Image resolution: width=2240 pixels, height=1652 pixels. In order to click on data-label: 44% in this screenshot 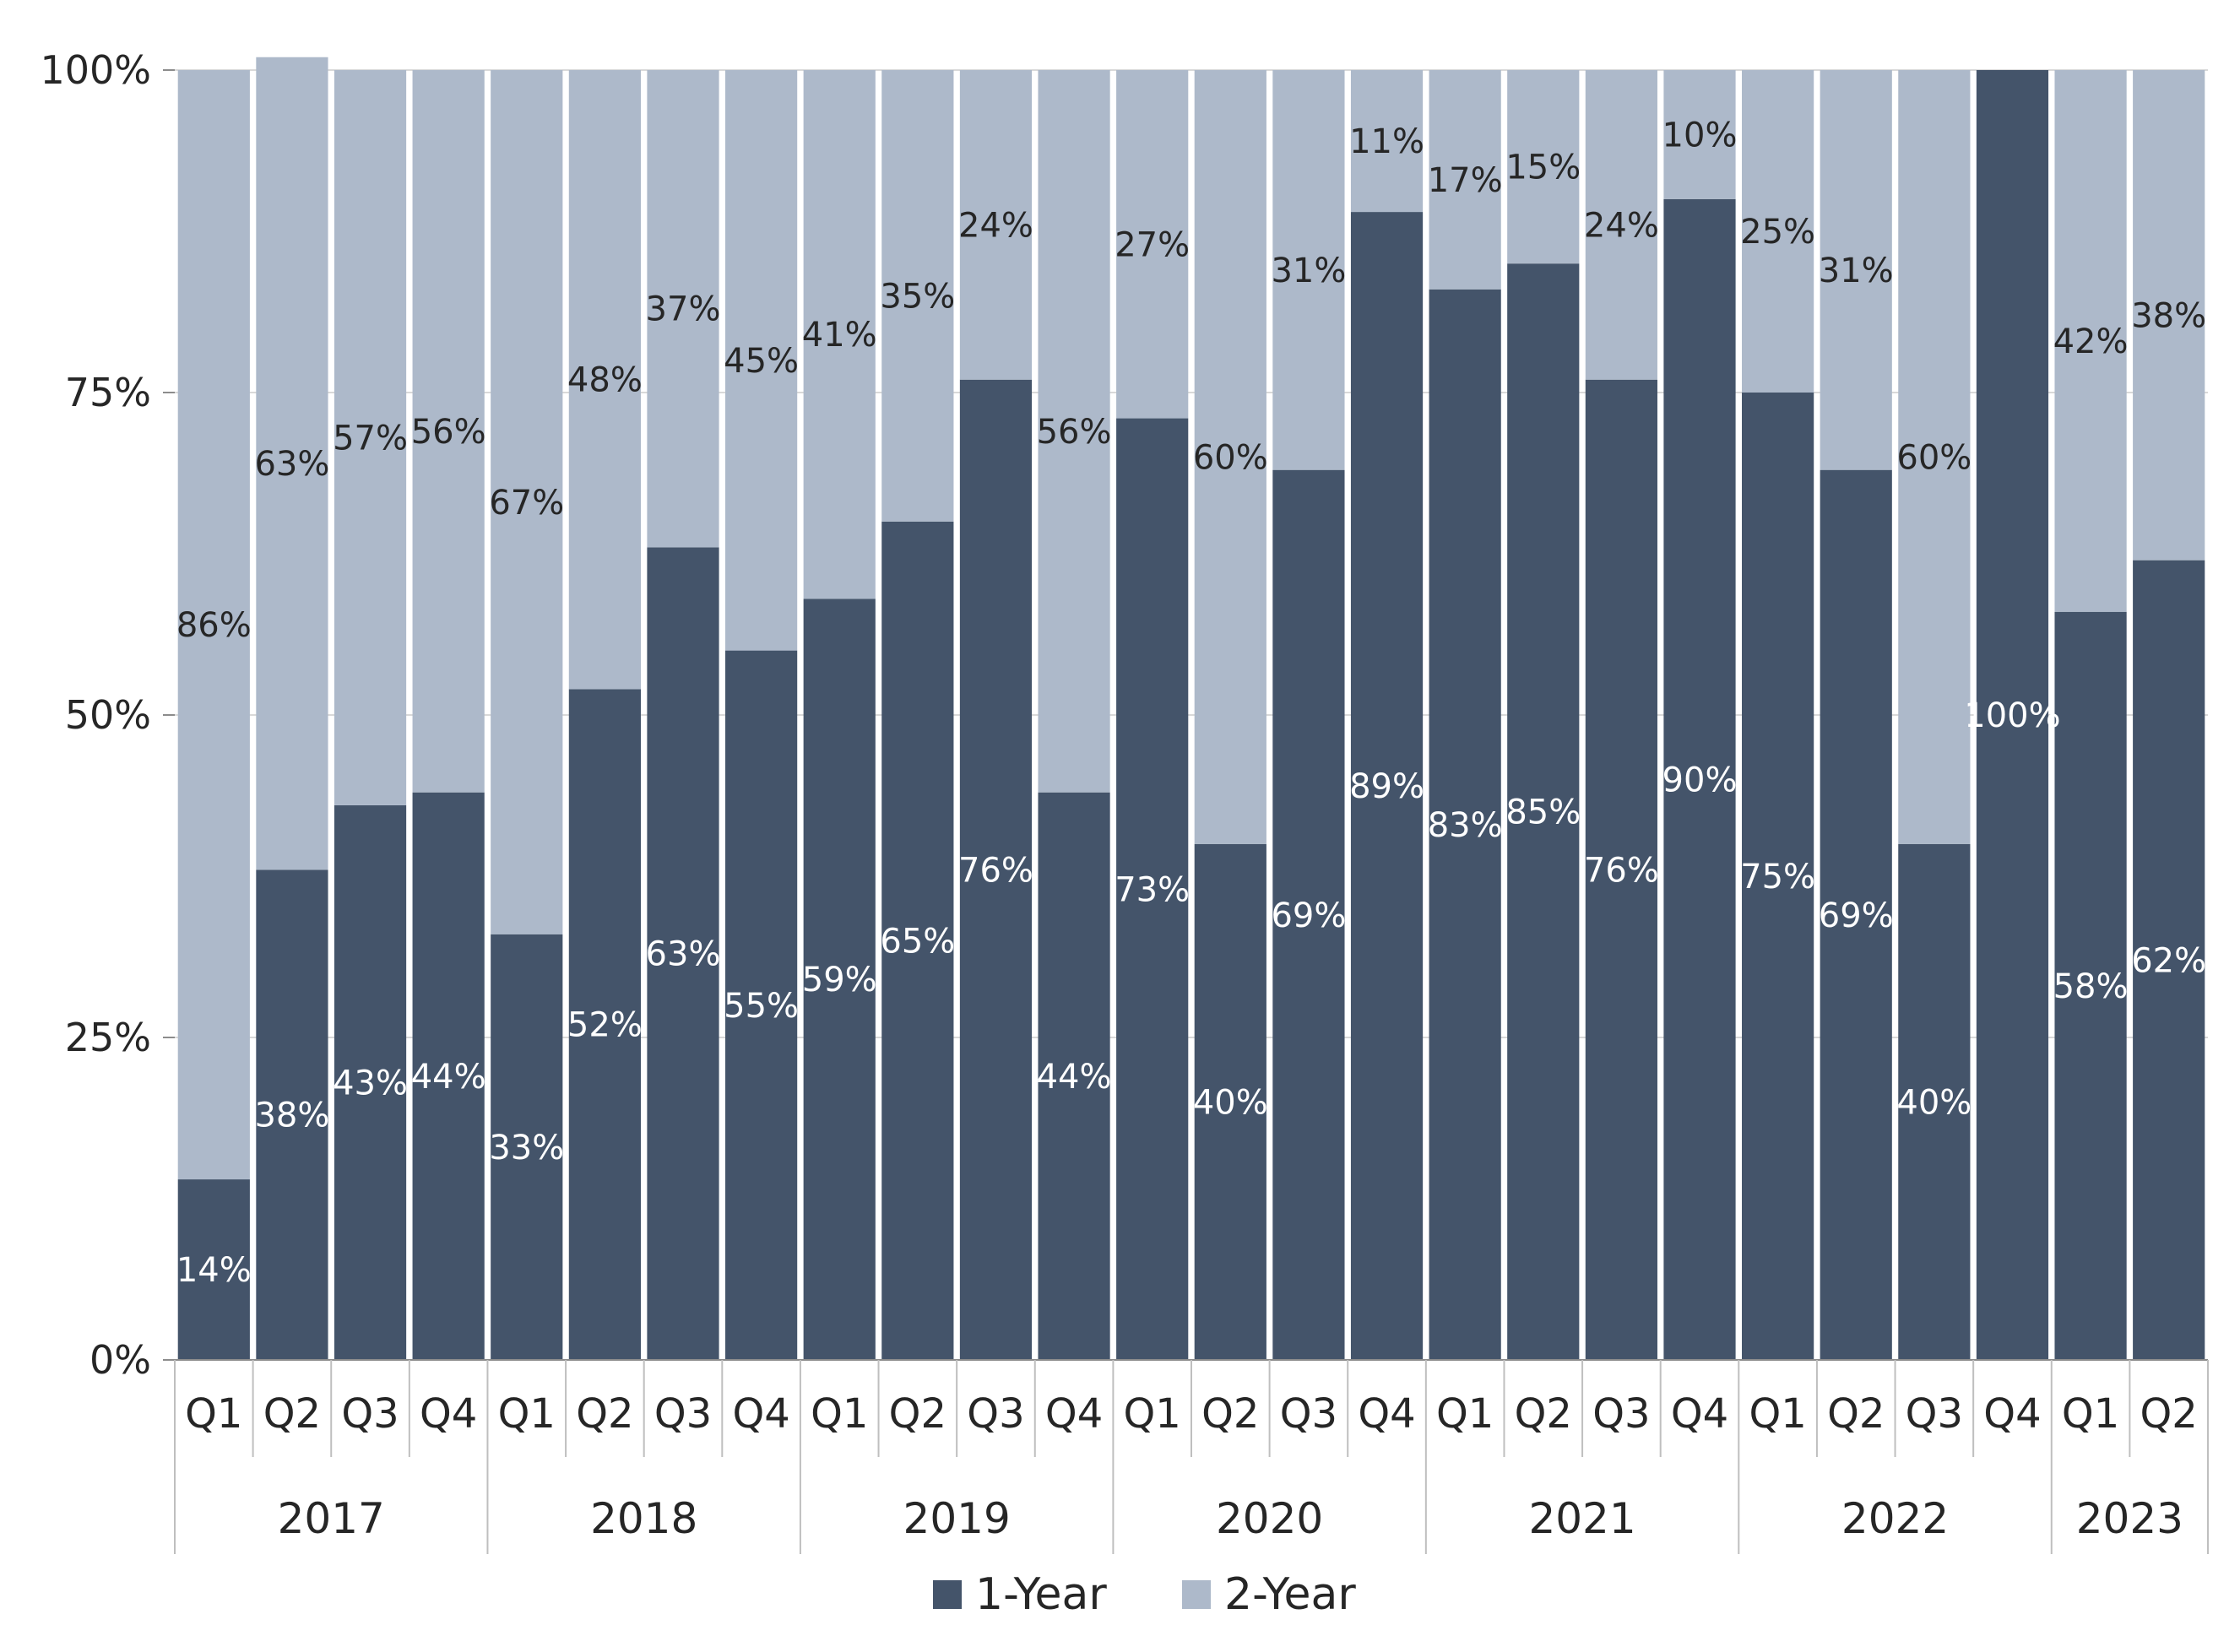, I will do `click(448, 1077)`.